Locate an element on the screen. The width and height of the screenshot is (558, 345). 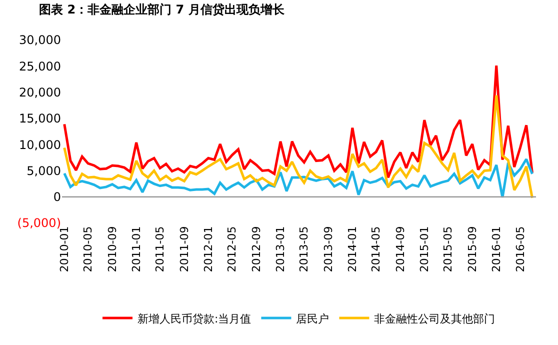
y-tick-label: 30,000 is located at coordinates (40, 40).